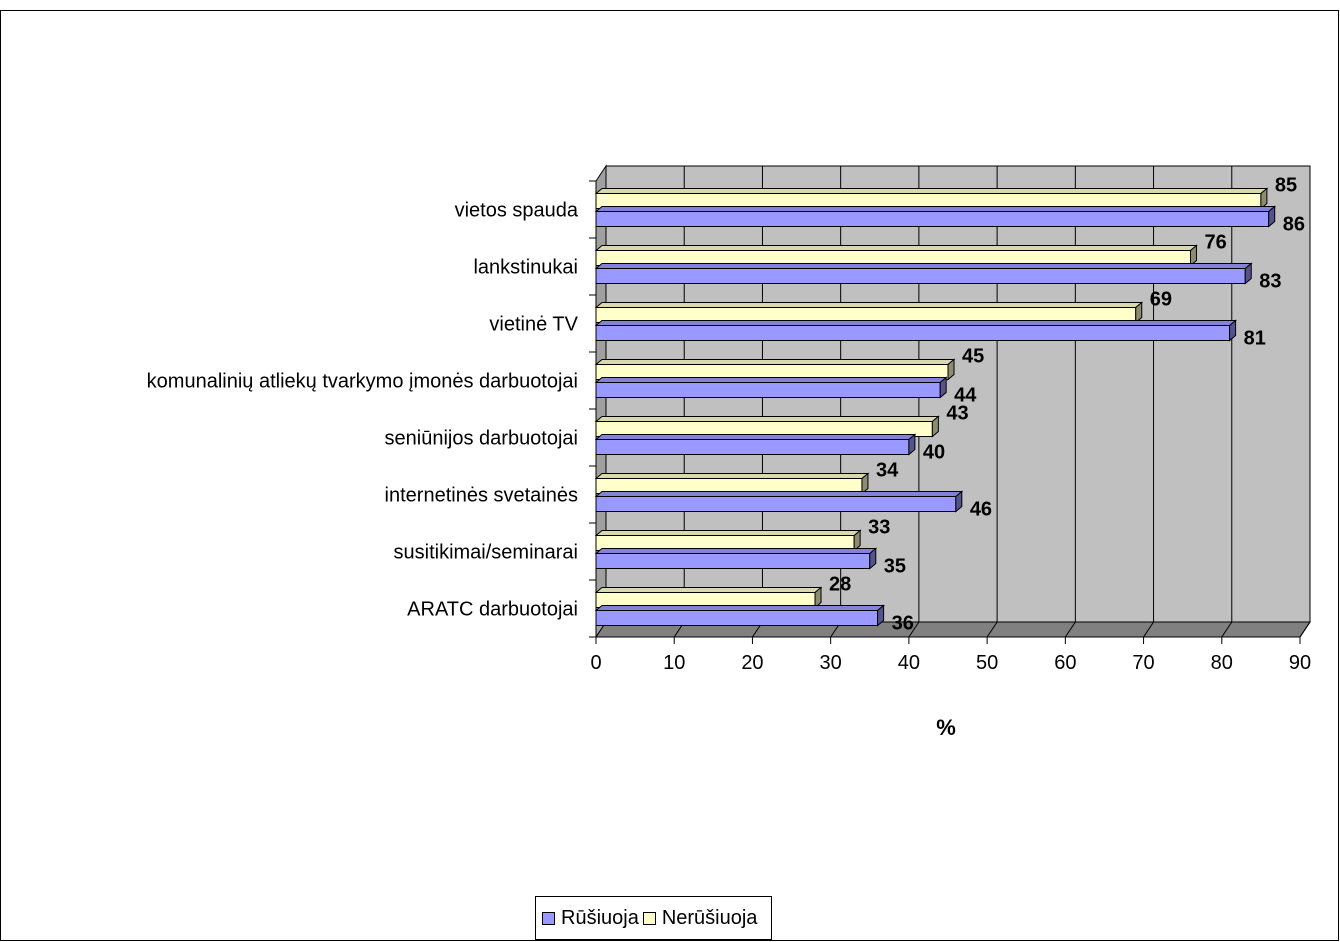 This screenshot has width=1340, height=942. What do you see at coordinates (840, 585) in the screenshot?
I see `data-label: 28` at bounding box center [840, 585].